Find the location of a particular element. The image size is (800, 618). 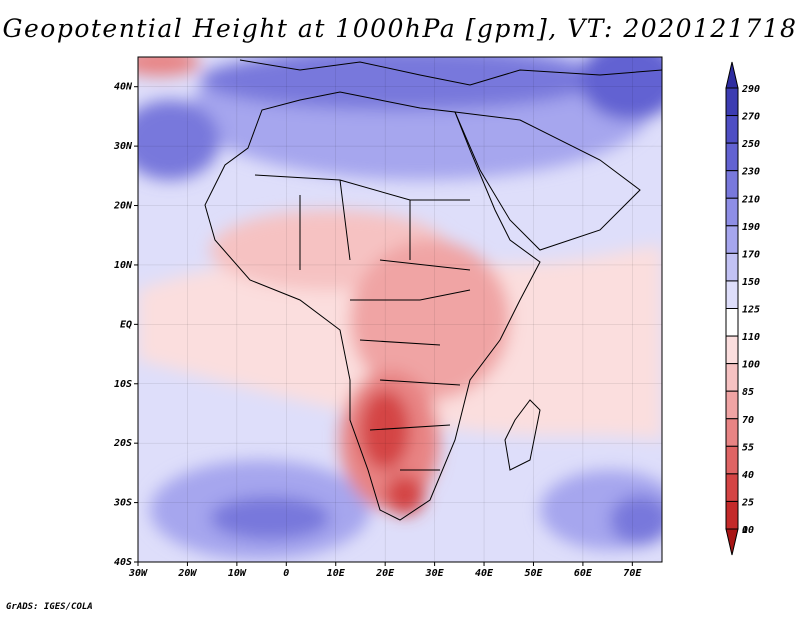

field-asia-high is located at coordinates (621, 88).